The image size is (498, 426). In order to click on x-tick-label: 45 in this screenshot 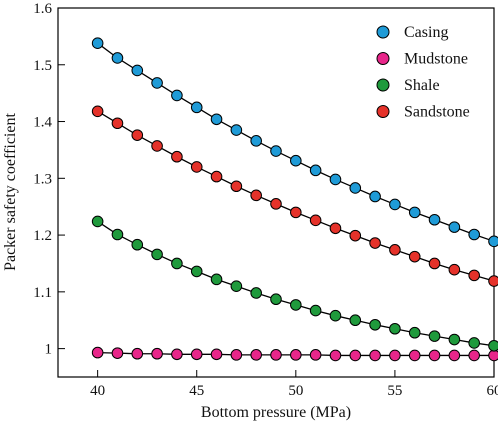, I will do `click(196, 391)`.